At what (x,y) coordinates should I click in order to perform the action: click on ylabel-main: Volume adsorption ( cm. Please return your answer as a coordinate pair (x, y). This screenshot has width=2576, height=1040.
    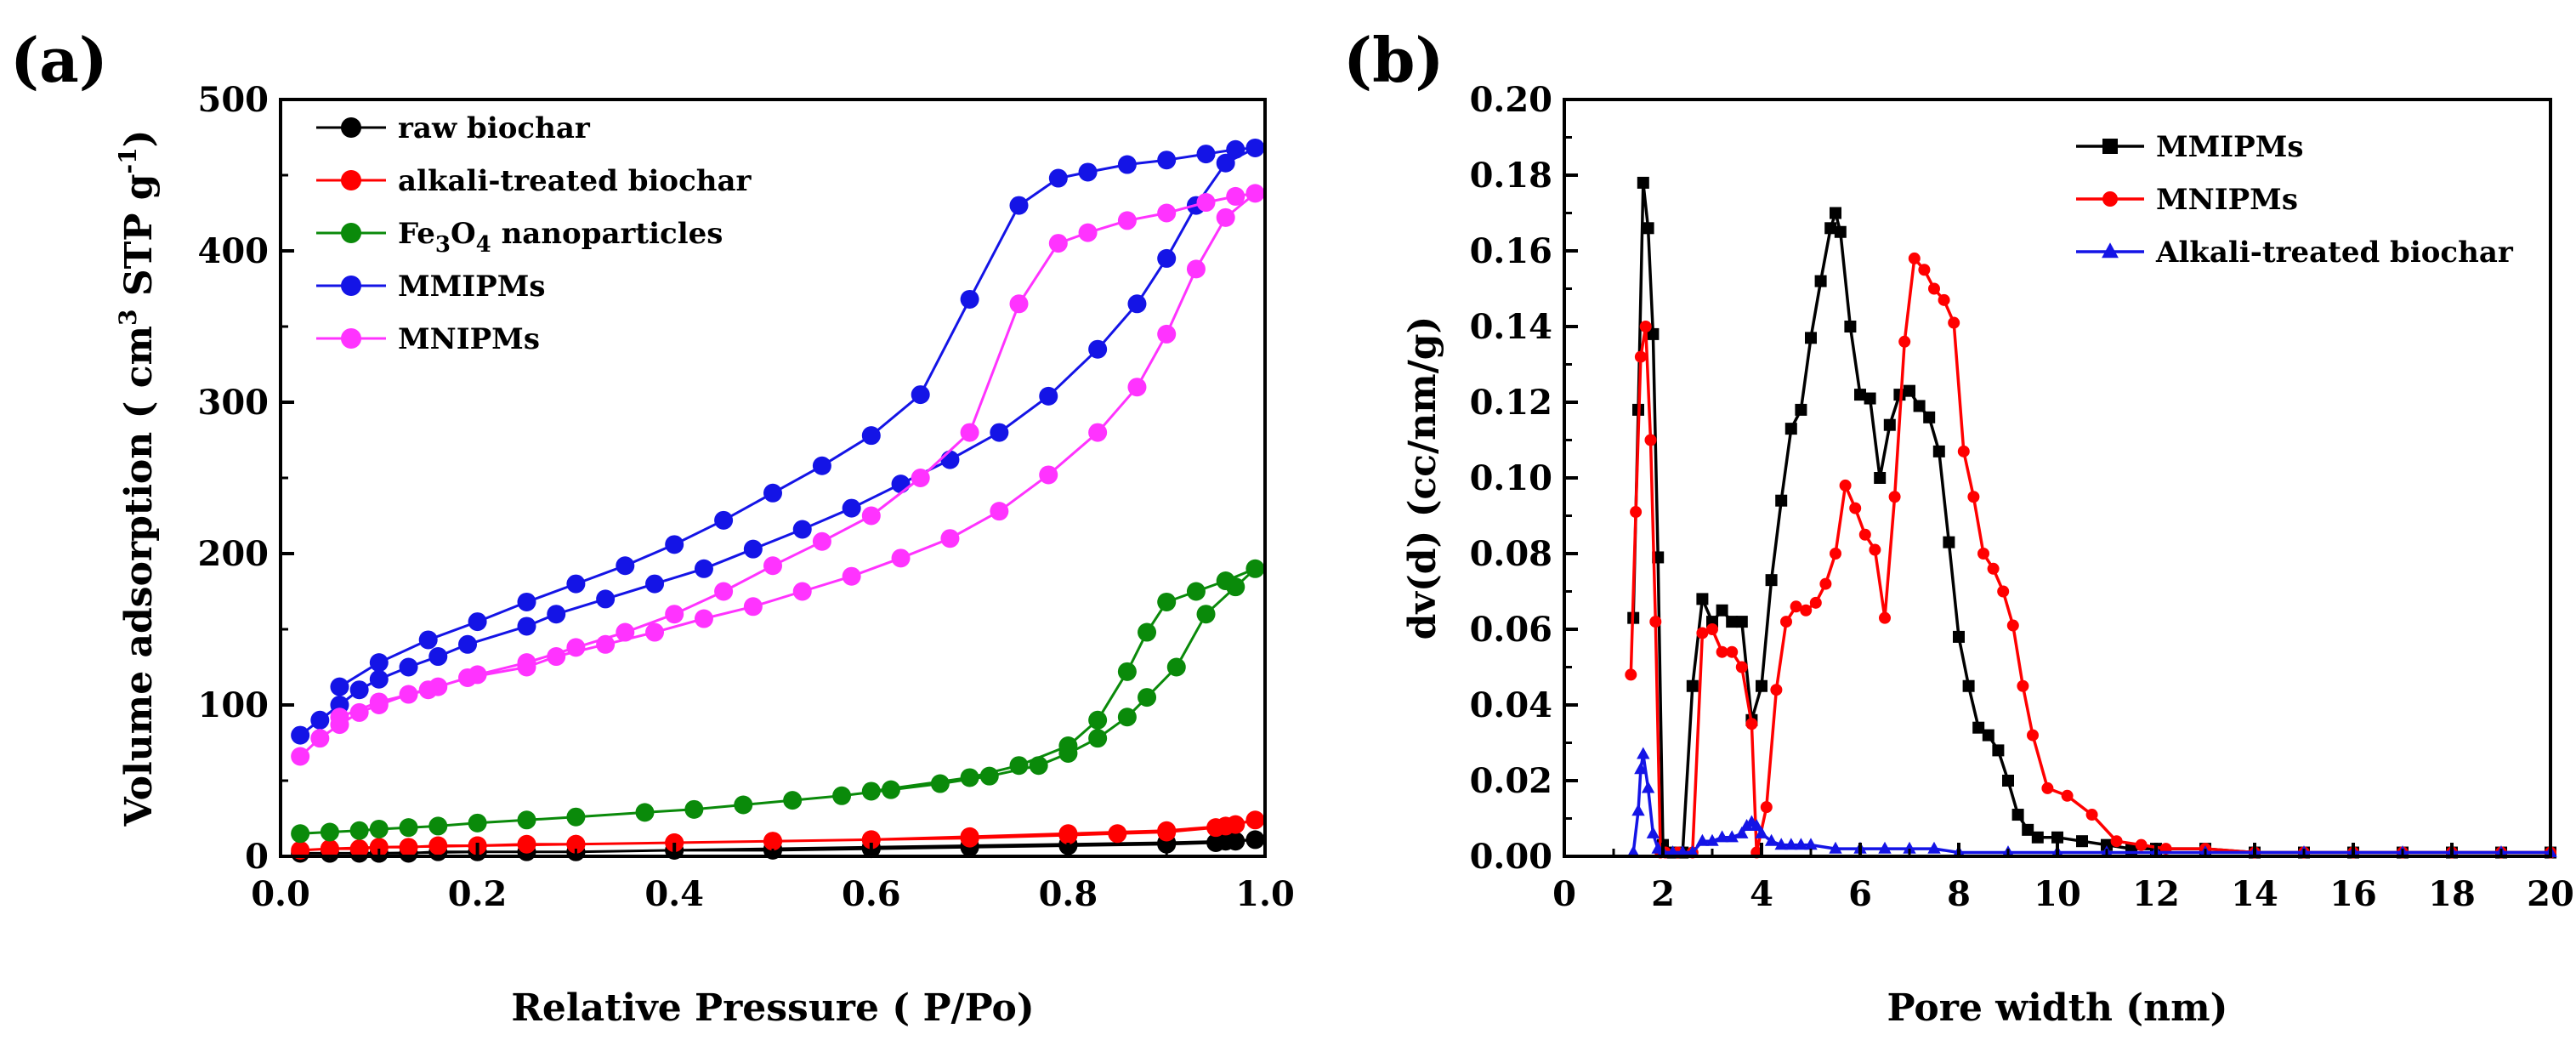
    Looking at the image, I should click on (139, 576).